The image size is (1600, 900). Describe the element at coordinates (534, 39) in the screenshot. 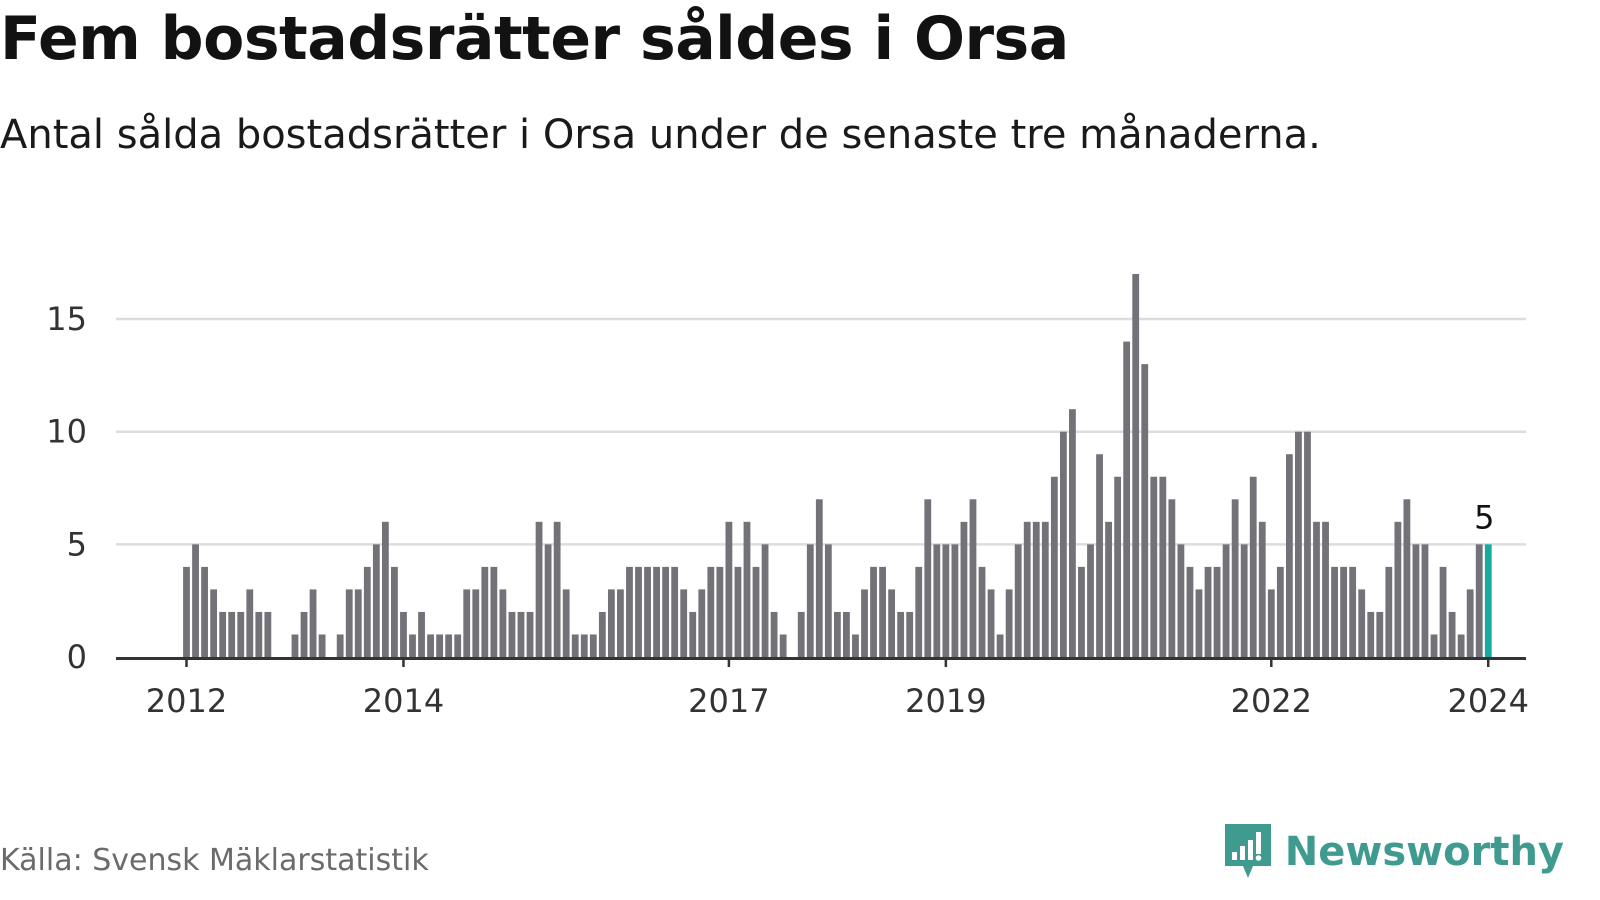

I see `chart-title: Fem bostadsrätter såldes i Orsa` at that location.